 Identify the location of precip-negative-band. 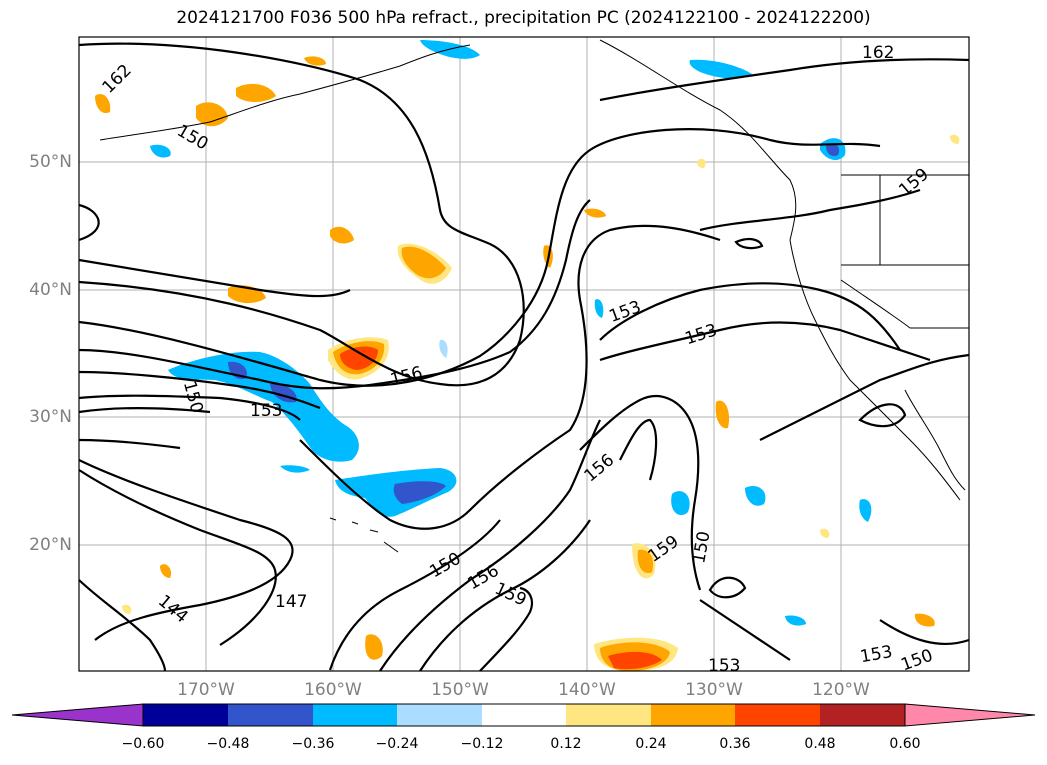
(263, 406).